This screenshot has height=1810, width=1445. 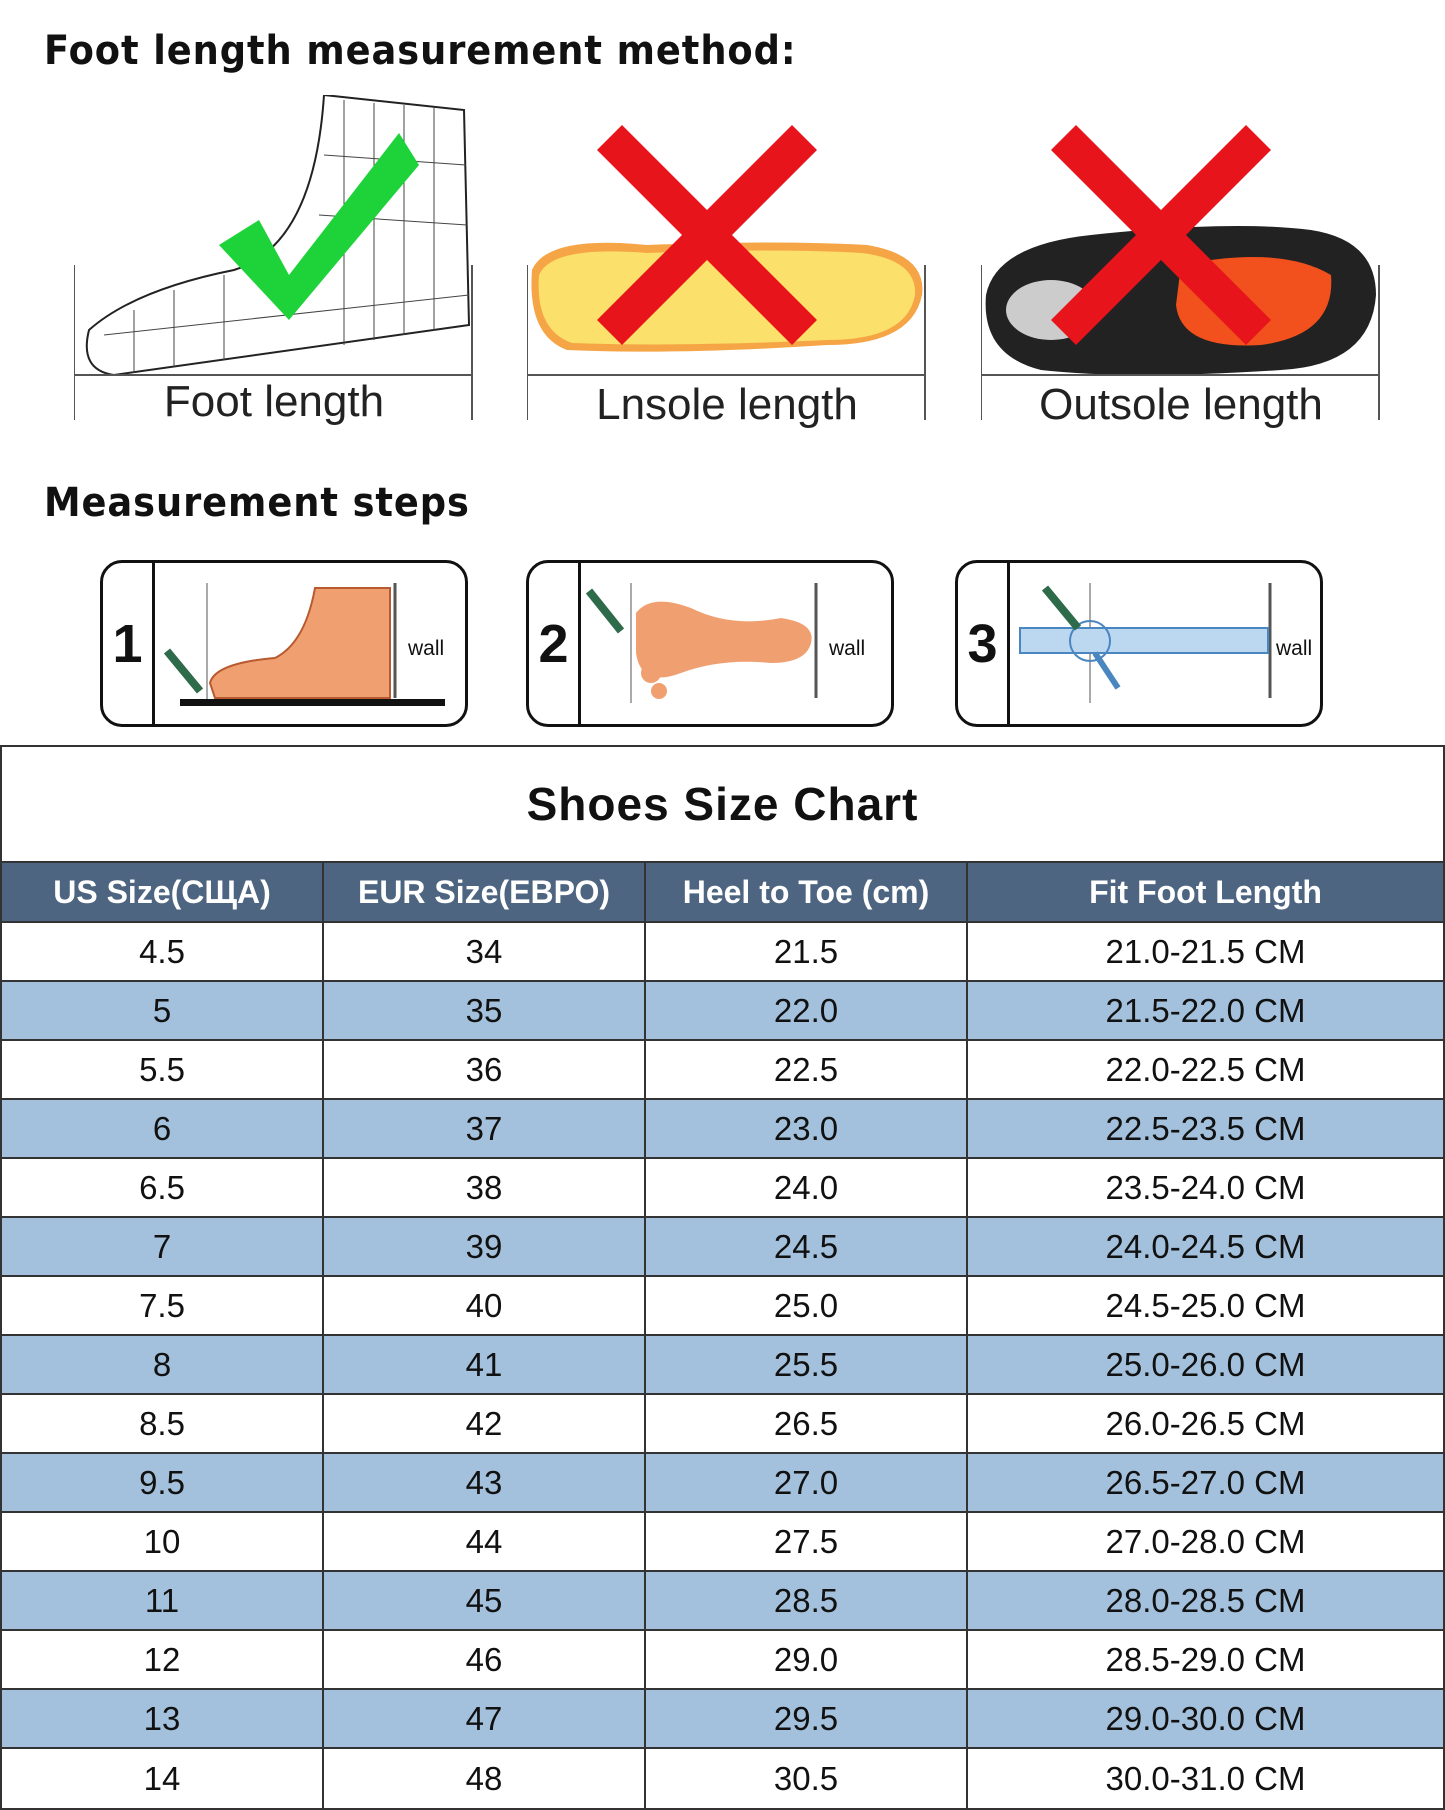 What do you see at coordinates (1205, 1187) in the screenshot?
I see `cell-fit-foot-length: 23.5-24.0 CM` at bounding box center [1205, 1187].